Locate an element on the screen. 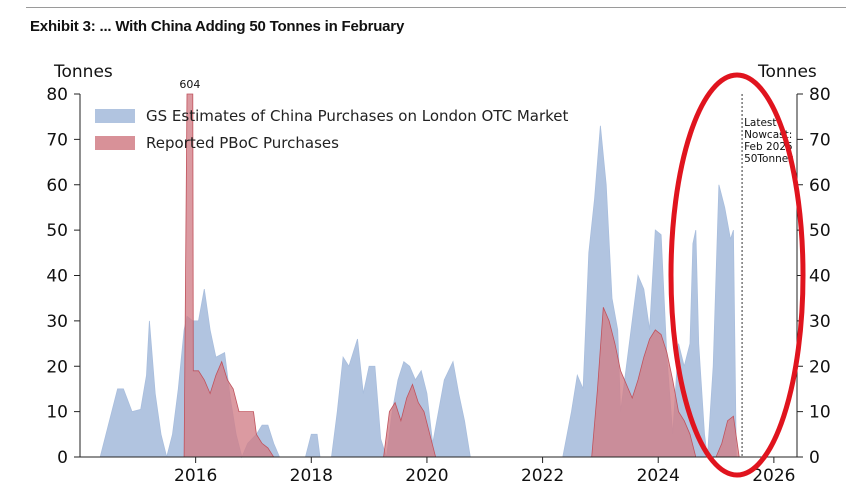  y-tick-label-right: 0 is located at coordinates (814, 458).